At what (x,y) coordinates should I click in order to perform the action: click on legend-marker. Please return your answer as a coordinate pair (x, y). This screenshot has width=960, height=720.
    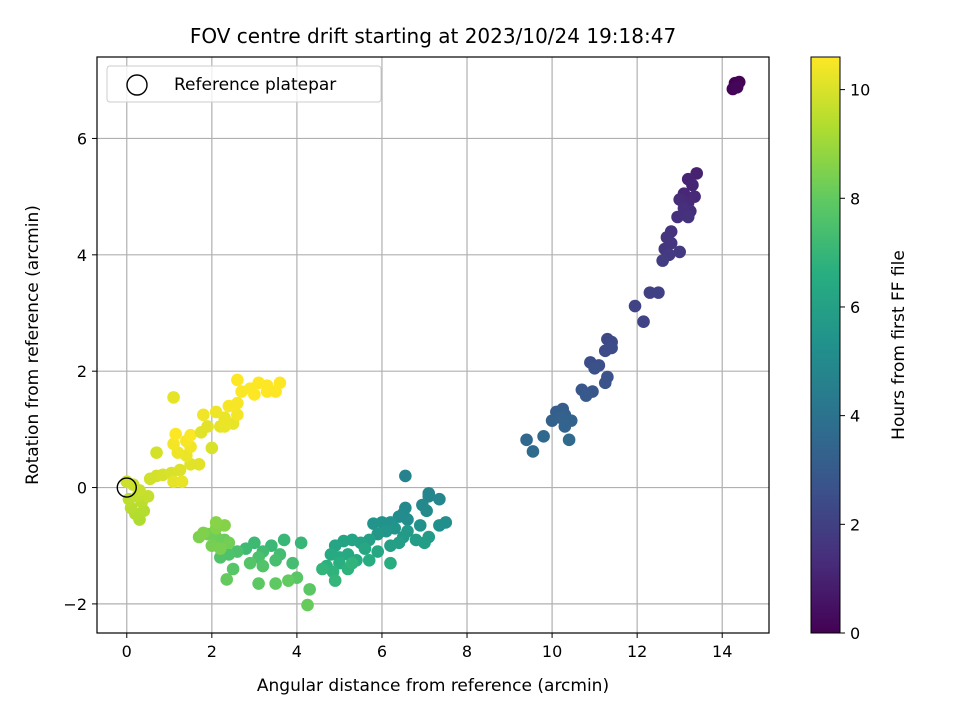
    Looking at the image, I should click on (137, 85).